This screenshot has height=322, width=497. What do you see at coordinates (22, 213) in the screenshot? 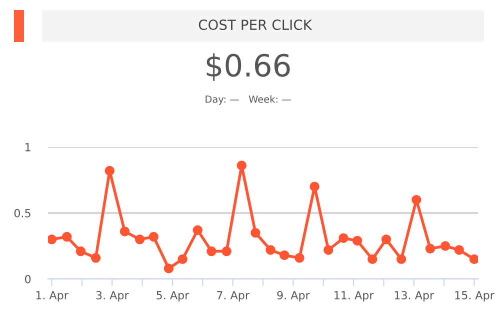
I see `y-tick-label: 0.5` at bounding box center [22, 213].